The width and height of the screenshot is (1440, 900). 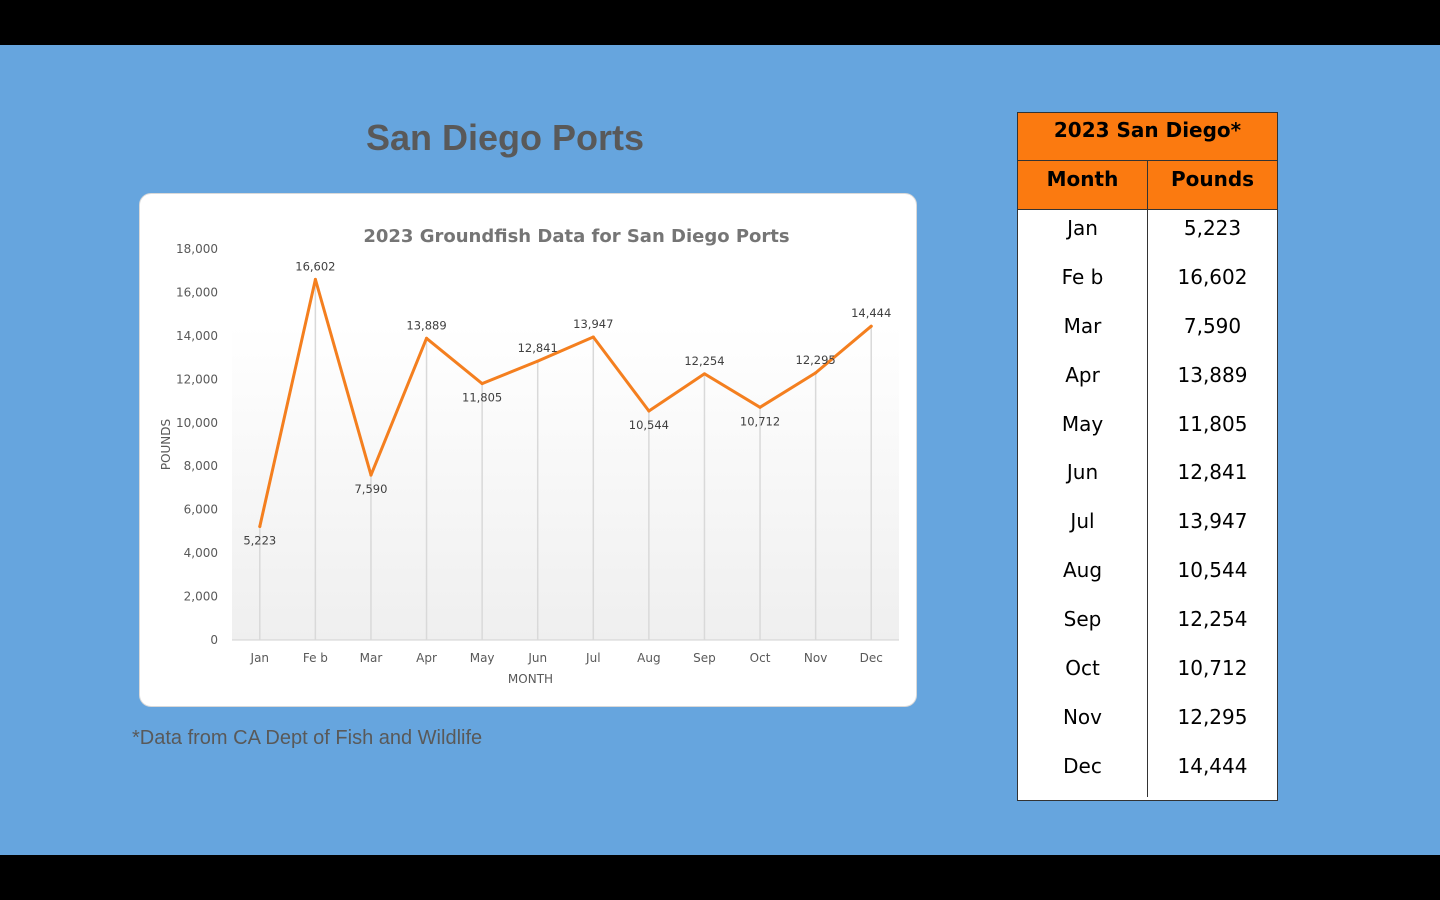 What do you see at coordinates (1083, 626) in the screenshot?
I see `table-cell-month: Sep` at bounding box center [1083, 626].